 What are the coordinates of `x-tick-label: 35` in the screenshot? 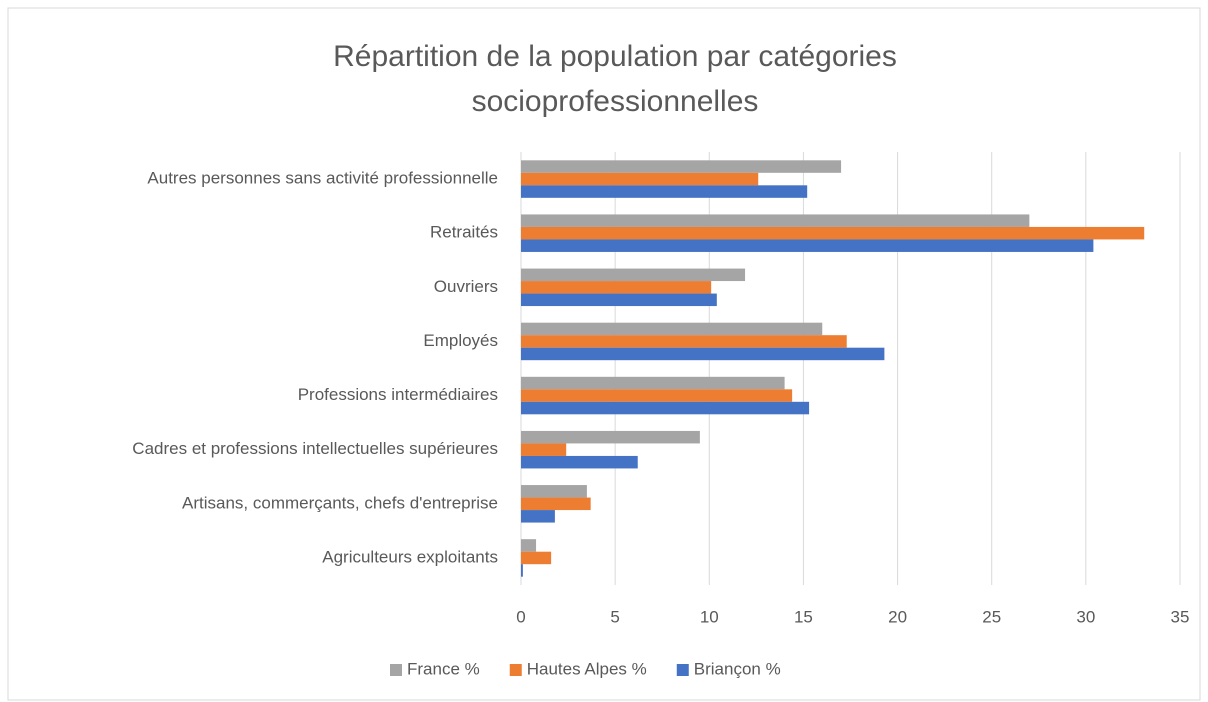 It's located at (1180, 616).